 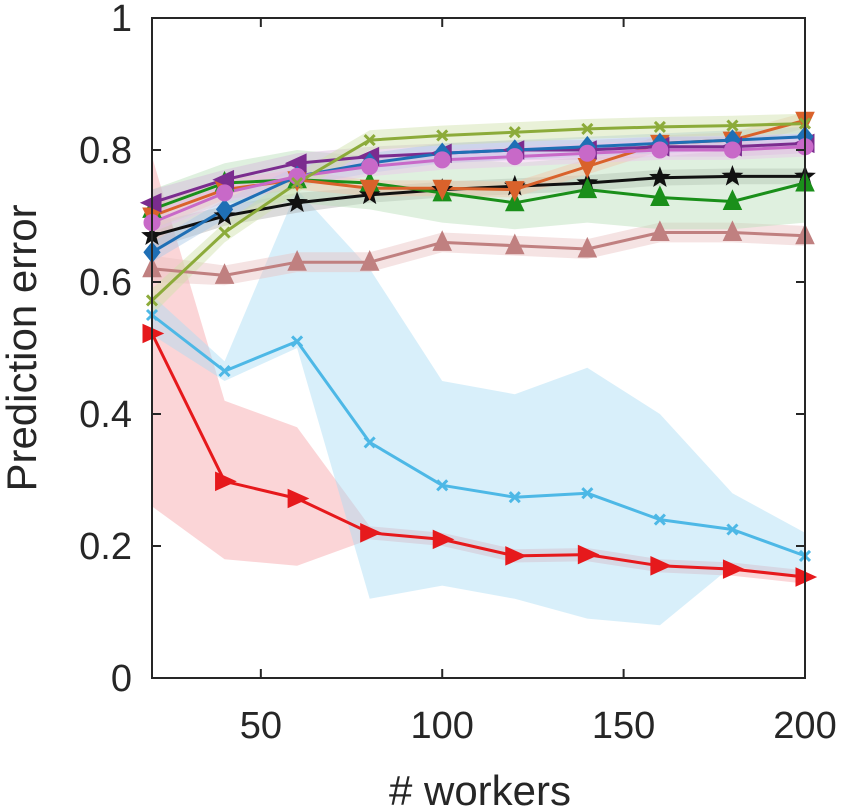 I want to click on y-tick-label: 0.8, so click(x=105, y=151).